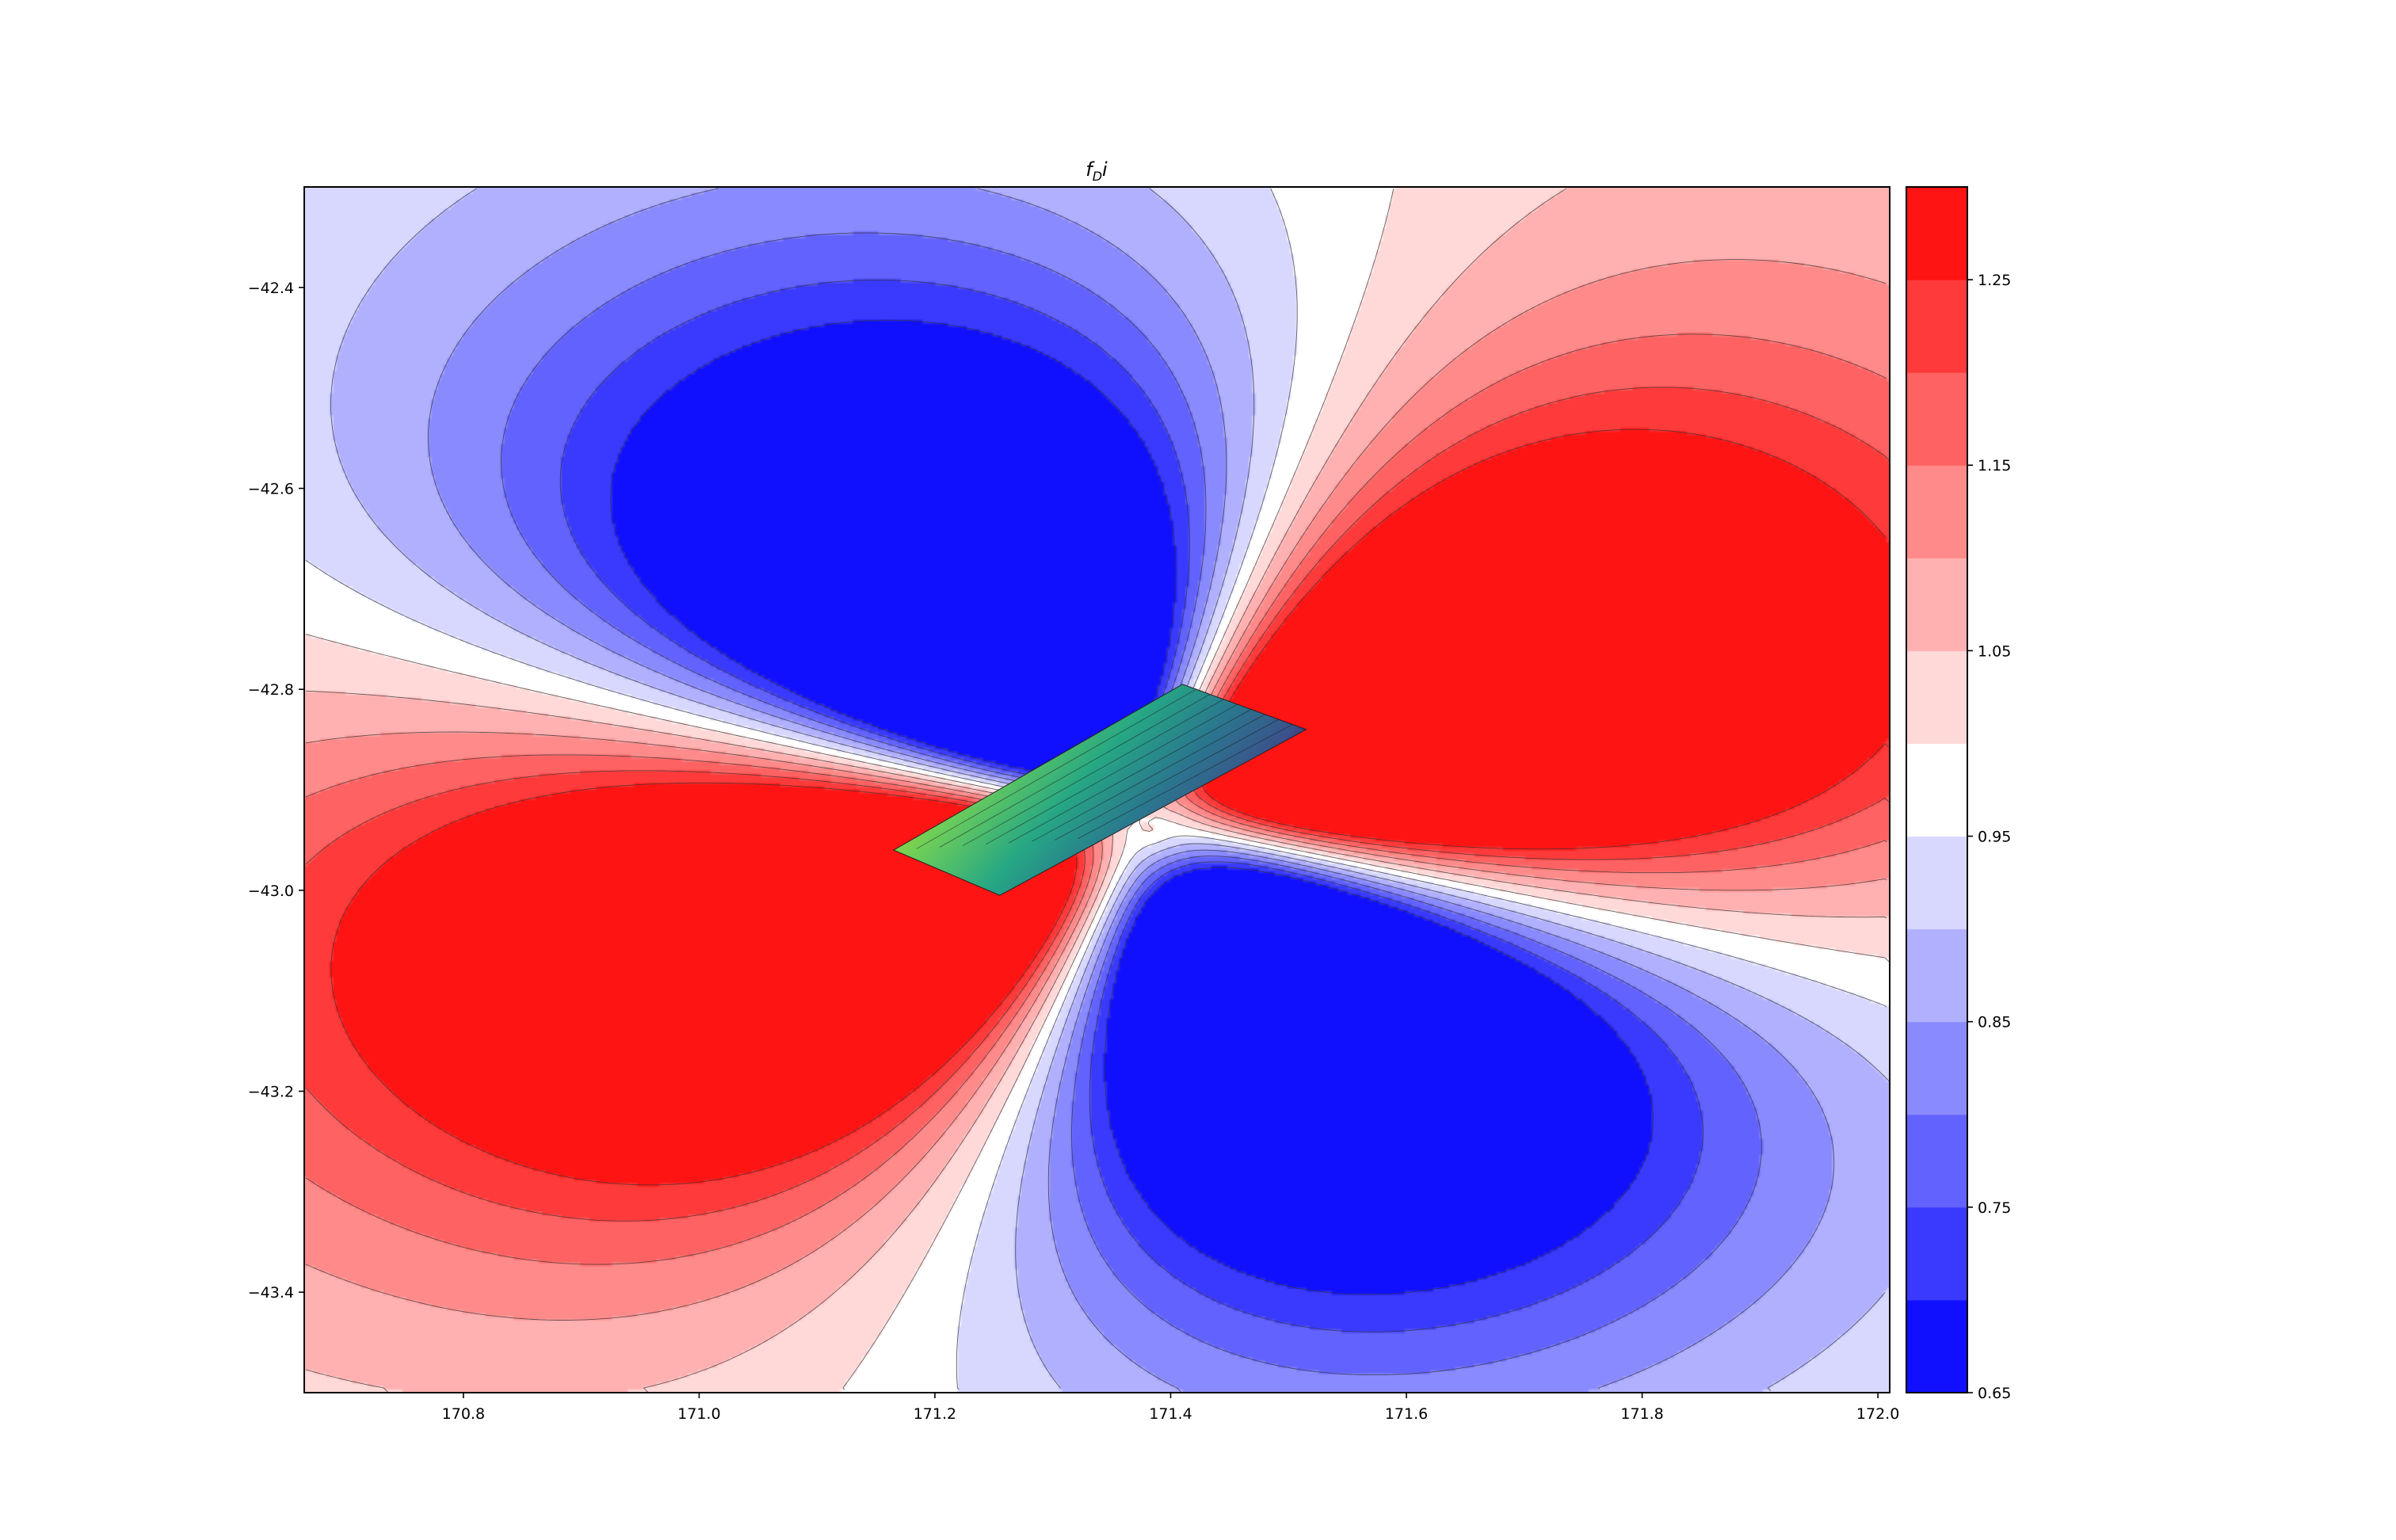  What do you see at coordinates (1995, 1393) in the screenshot?
I see `colorbar-tick-label: 0.65` at bounding box center [1995, 1393].